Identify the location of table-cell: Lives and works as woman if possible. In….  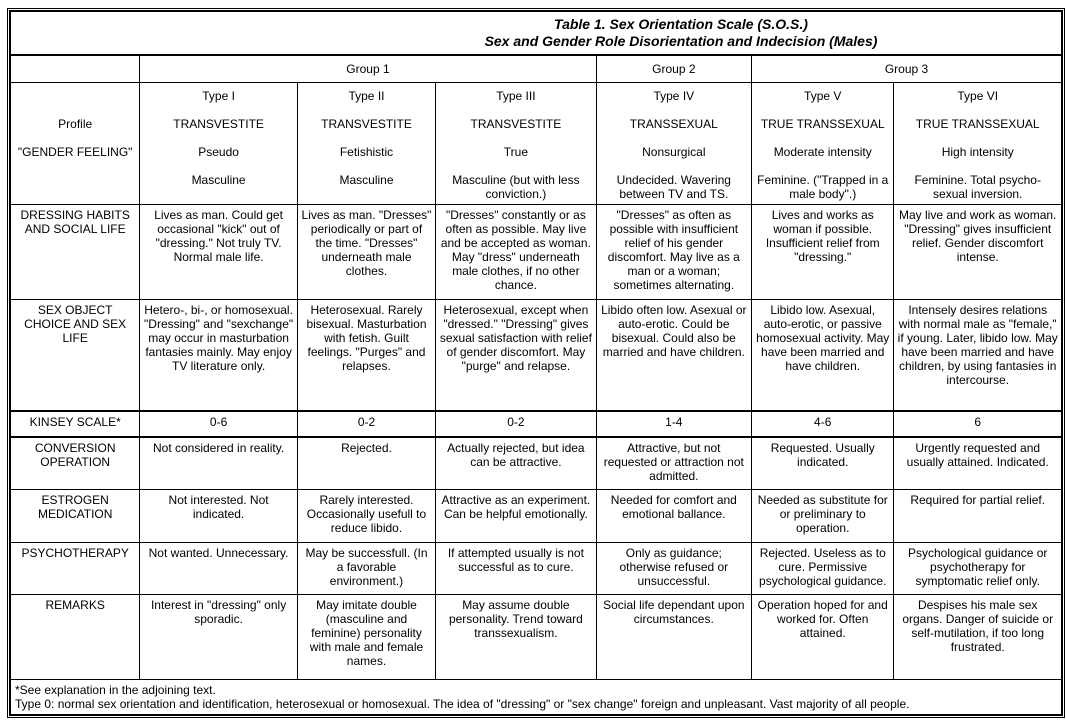
(823, 252).